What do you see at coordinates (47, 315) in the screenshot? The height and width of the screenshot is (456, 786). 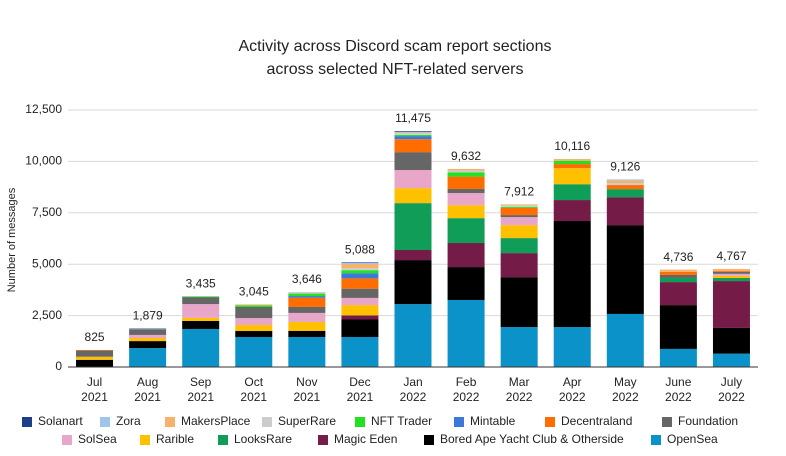 I see `y-tick-label: 2,500` at bounding box center [47, 315].